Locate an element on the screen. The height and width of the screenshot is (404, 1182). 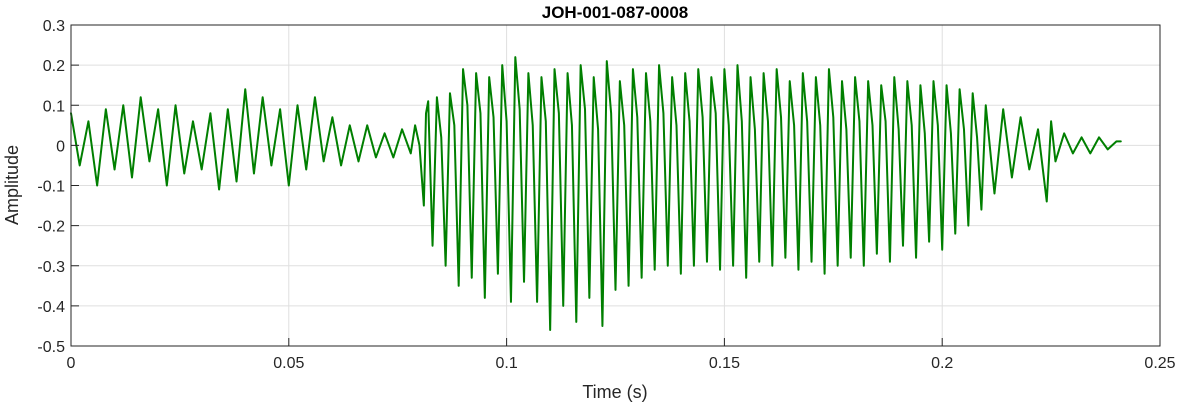
x-tick-label: 0 is located at coordinates (71, 363).